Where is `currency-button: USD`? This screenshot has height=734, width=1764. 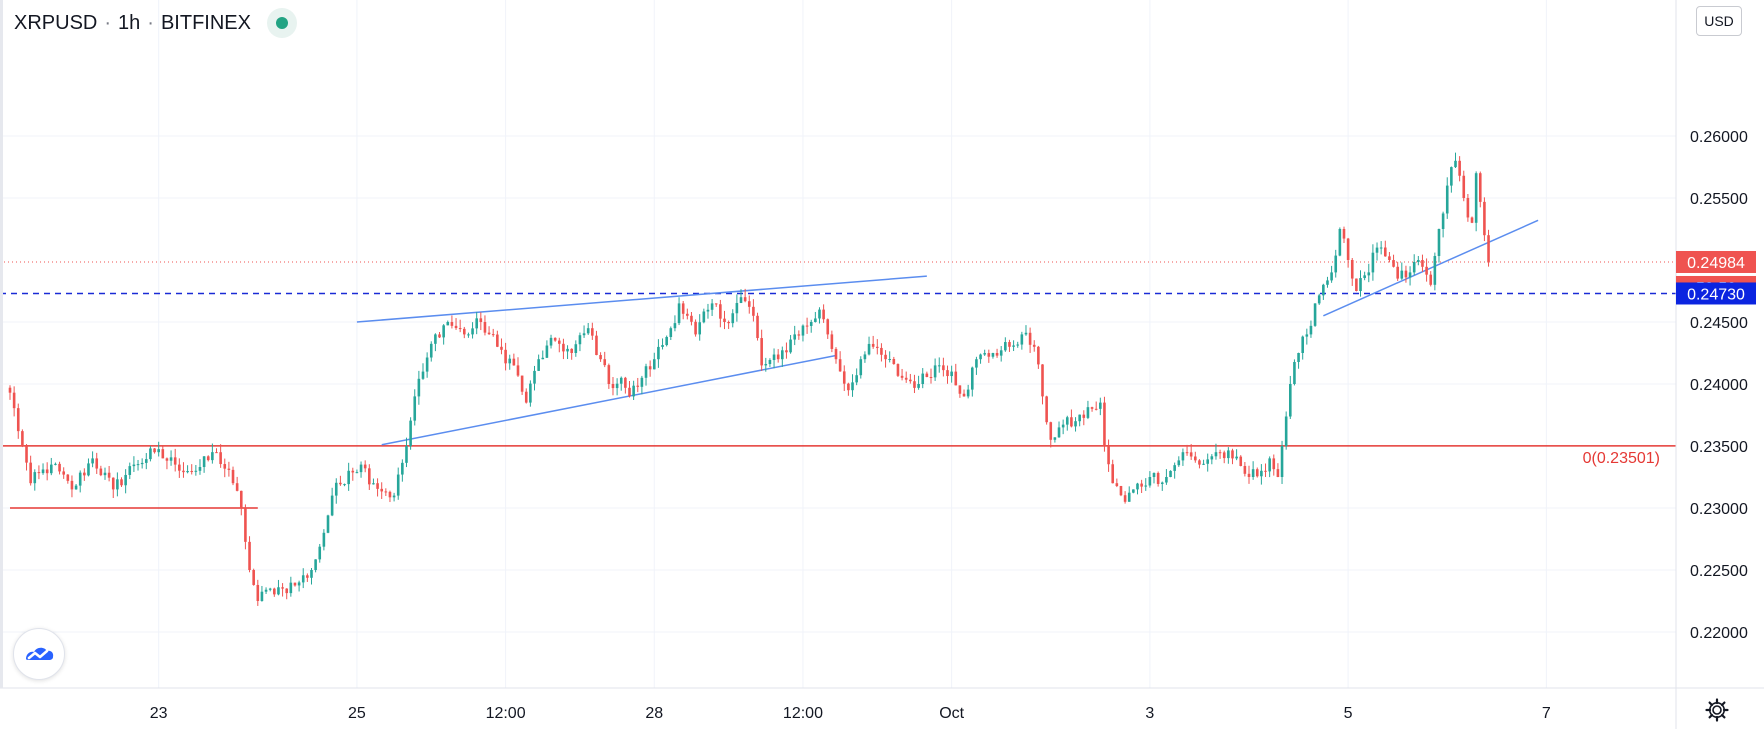 currency-button: USD is located at coordinates (1719, 21).